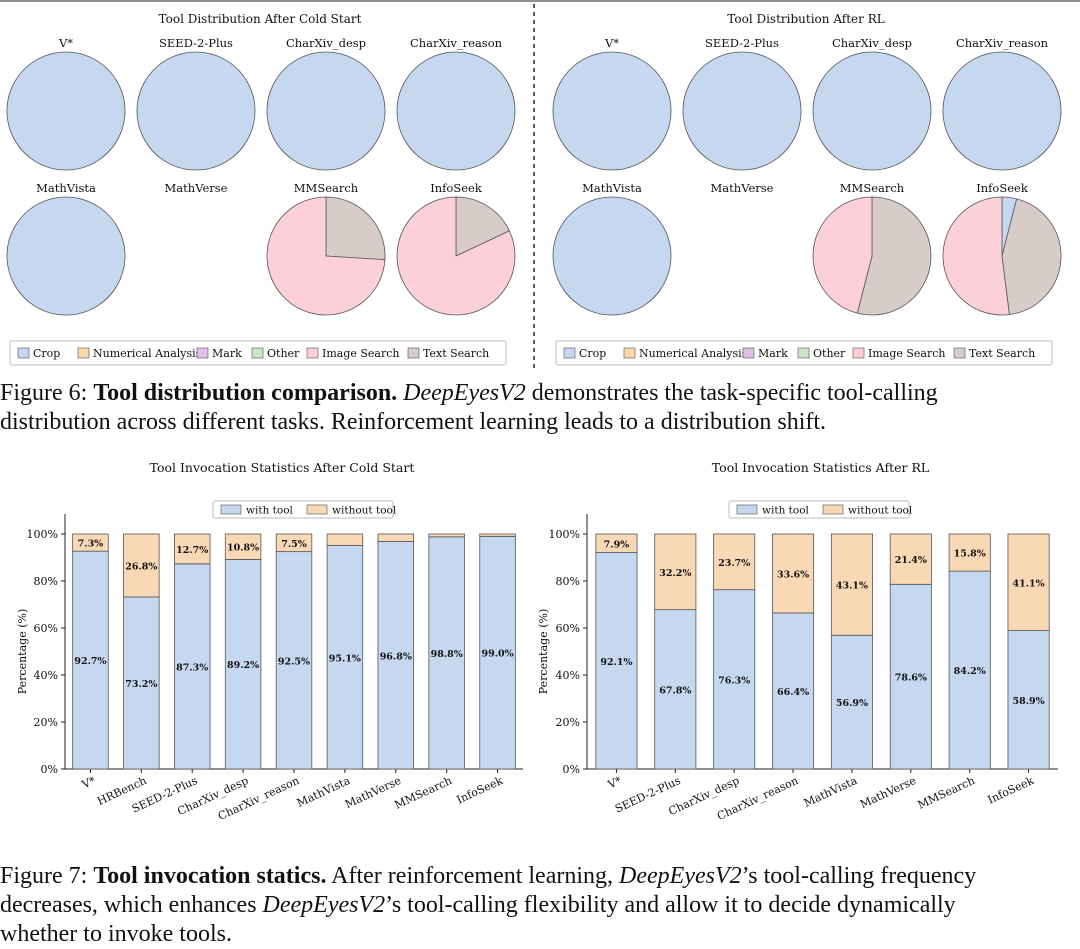 This screenshot has height=949, width=1080. I want to click on x-tick-label-v: V*, so click(88, 783).